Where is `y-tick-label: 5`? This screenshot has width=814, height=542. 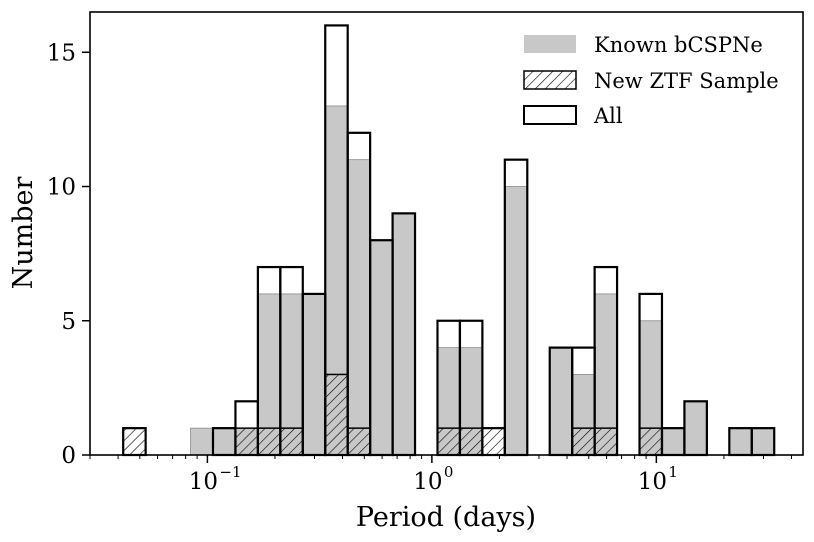
y-tick-label: 5 is located at coordinates (68, 322).